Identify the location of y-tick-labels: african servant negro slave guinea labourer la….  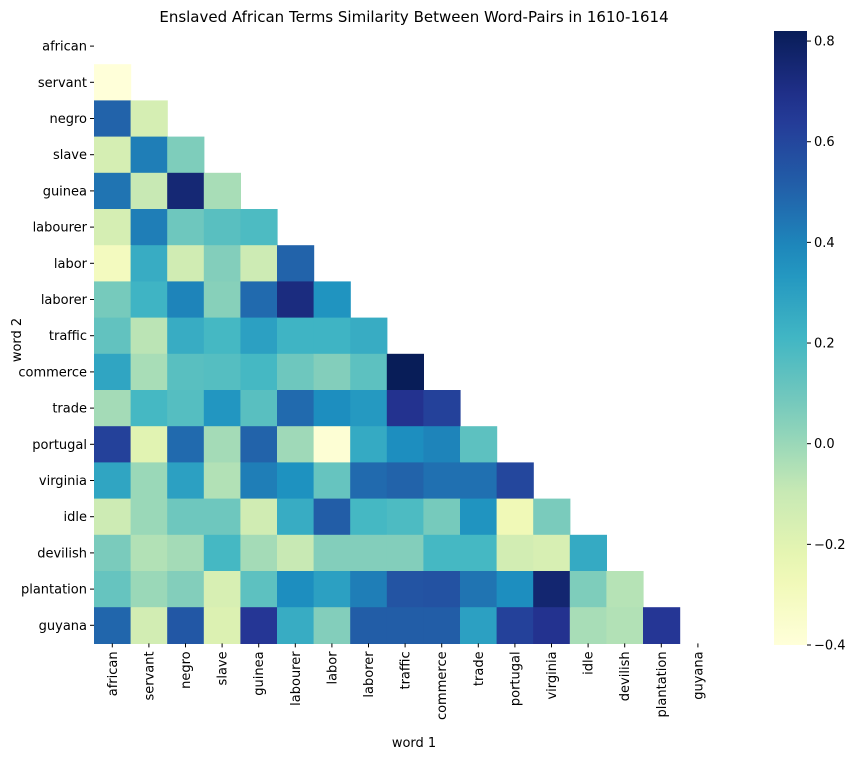
(56, 337).